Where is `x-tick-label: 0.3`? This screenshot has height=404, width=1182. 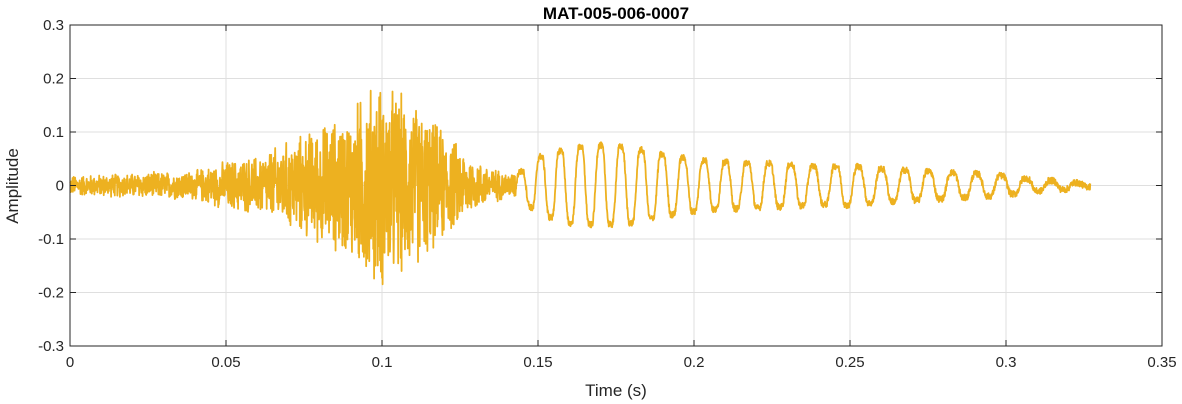
x-tick-label: 0.3 is located at coordinates (1006, 362).